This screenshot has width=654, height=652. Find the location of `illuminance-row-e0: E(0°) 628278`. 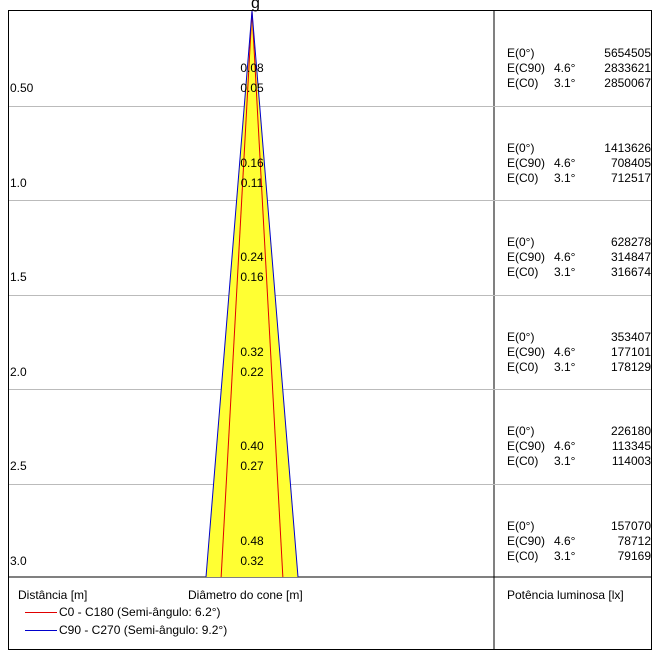

illuminance-row-e0: E(0°) 628278 is located at coordinates (579, 242).